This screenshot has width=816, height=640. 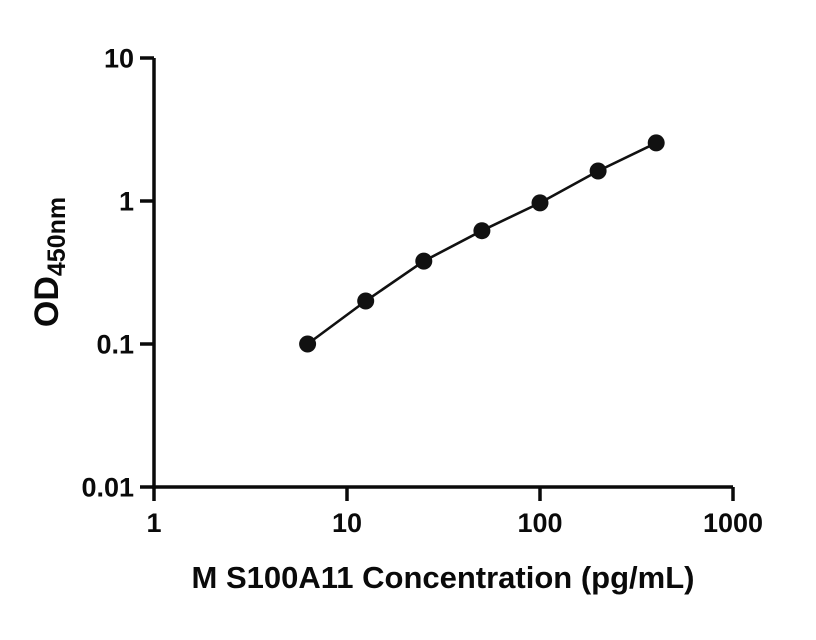 I want to click on y-tick-label: 0.1, so click(x=115, y=344).